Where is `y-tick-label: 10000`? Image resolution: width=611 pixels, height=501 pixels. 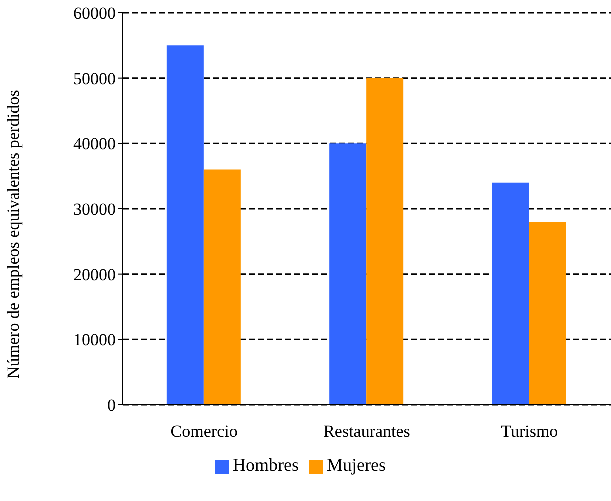
y-tick-label: 10000 is located at coordinates (95, 340).